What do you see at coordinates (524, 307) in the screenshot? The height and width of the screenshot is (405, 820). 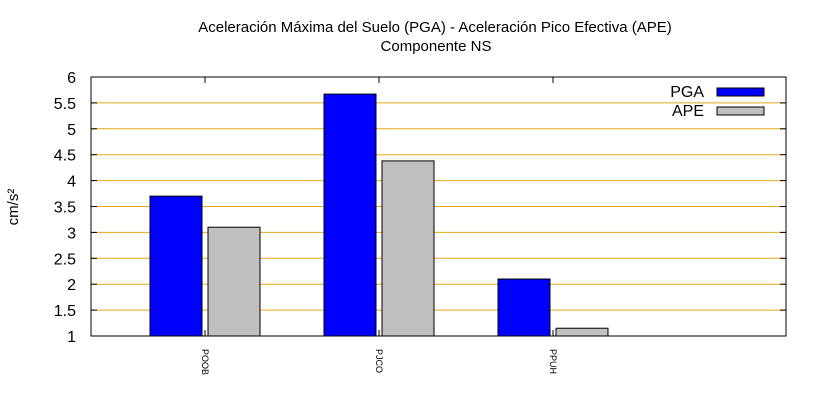 I see `bar-pga-ppuh` at bounding box center [524, 307].